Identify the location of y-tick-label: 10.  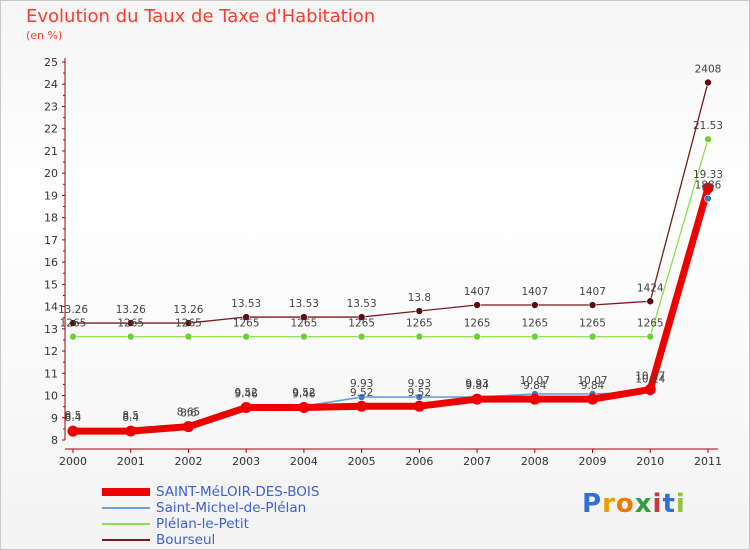
(51, 396).